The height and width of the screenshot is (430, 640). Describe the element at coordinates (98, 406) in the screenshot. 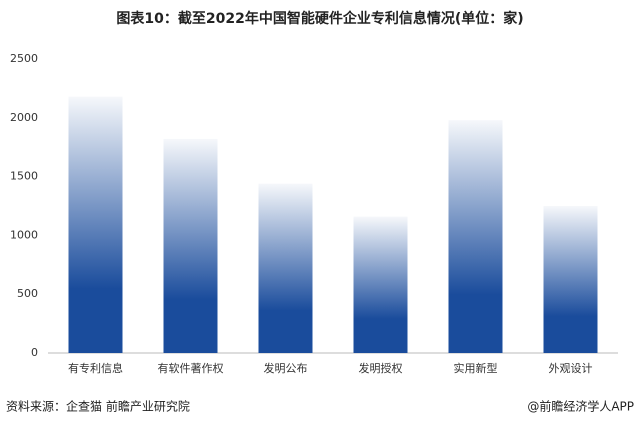

I see `source-note: 资料来源：企查猫 前瞻产业研究院` at that location.